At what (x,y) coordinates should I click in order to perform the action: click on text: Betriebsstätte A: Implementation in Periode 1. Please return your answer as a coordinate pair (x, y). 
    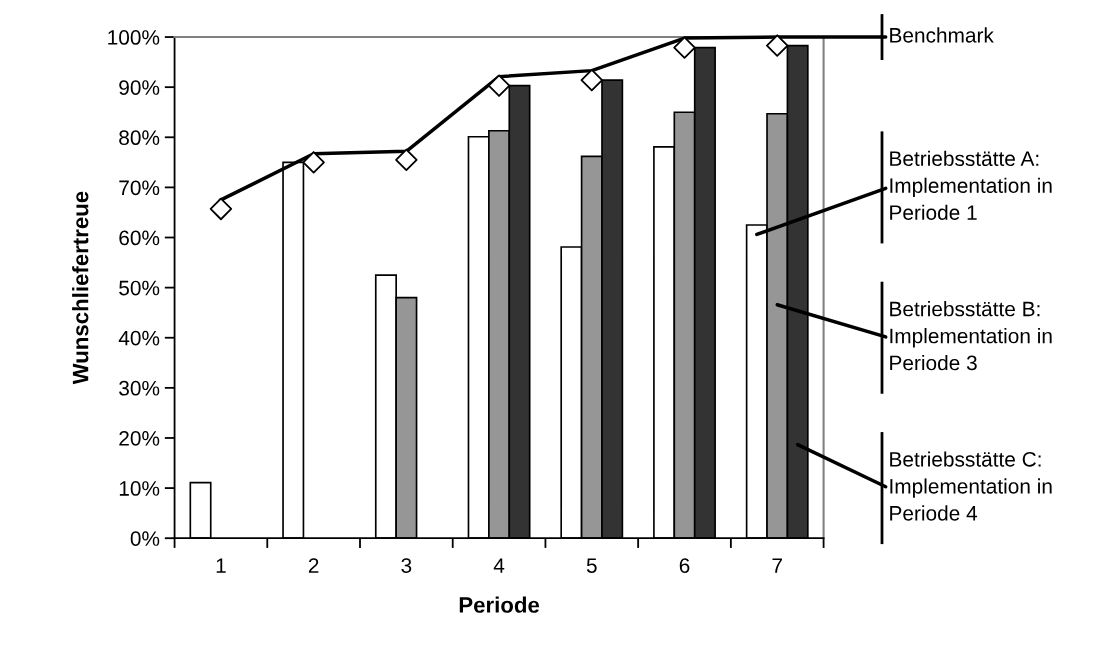
    Looking at the image, I should click on (971, 185).